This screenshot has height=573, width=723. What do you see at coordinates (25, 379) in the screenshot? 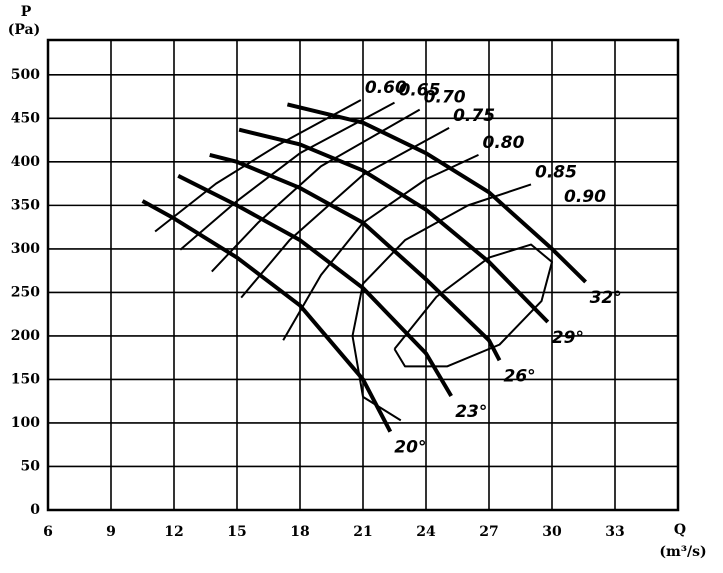
I see `y-tick-label: 150` at bounding box center [25, 379].